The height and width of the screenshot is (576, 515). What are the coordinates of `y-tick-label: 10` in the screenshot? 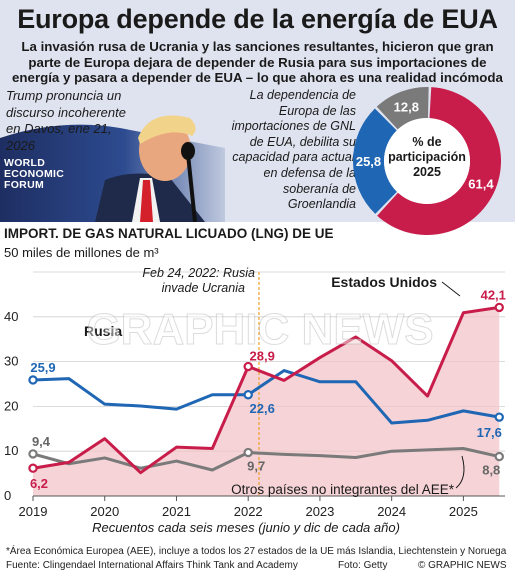 It's located at (11, 450).